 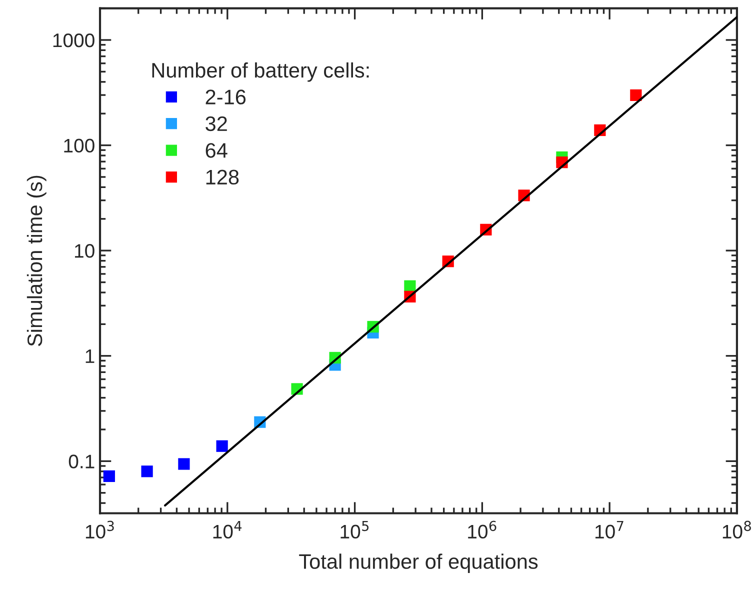 I want to click on x-tick-label: 10$^{3}$, so click(x=100, y=529).